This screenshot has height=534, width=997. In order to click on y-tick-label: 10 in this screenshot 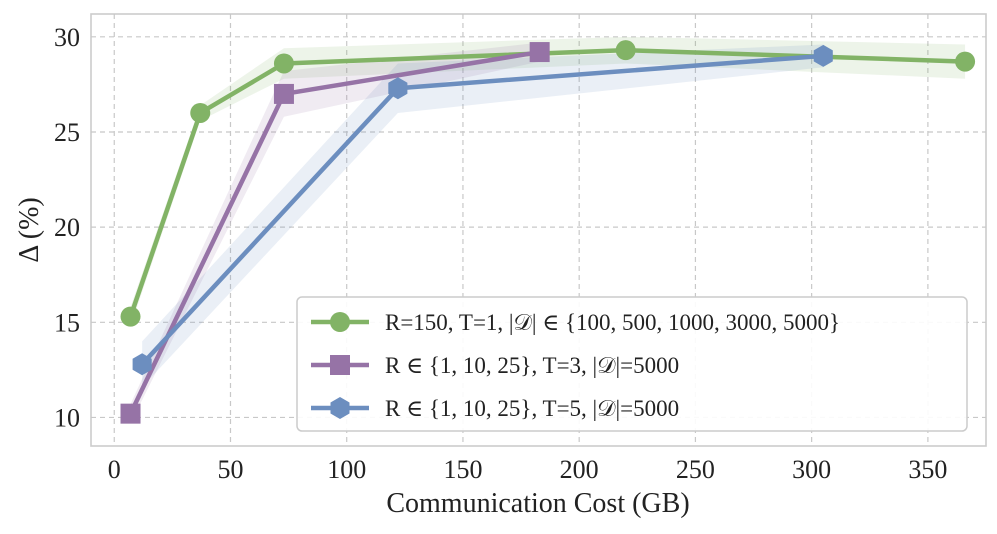, I will do `click(67, 417)`.